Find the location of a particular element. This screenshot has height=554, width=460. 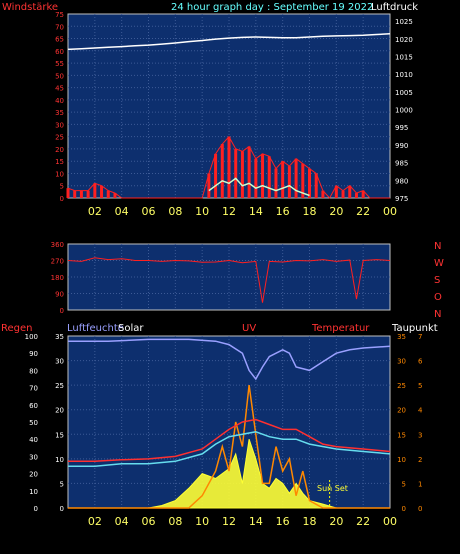

temperature-line is located at coordinates (229, 440).